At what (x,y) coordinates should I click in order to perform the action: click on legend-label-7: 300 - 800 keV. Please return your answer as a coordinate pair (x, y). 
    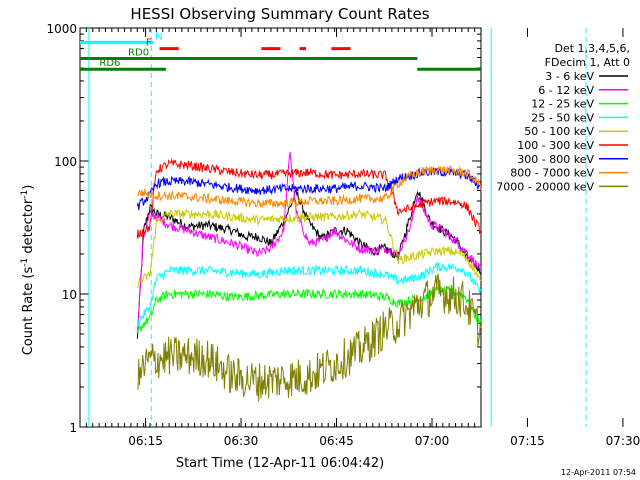
    Looking at the image, I should click on (555, 159).